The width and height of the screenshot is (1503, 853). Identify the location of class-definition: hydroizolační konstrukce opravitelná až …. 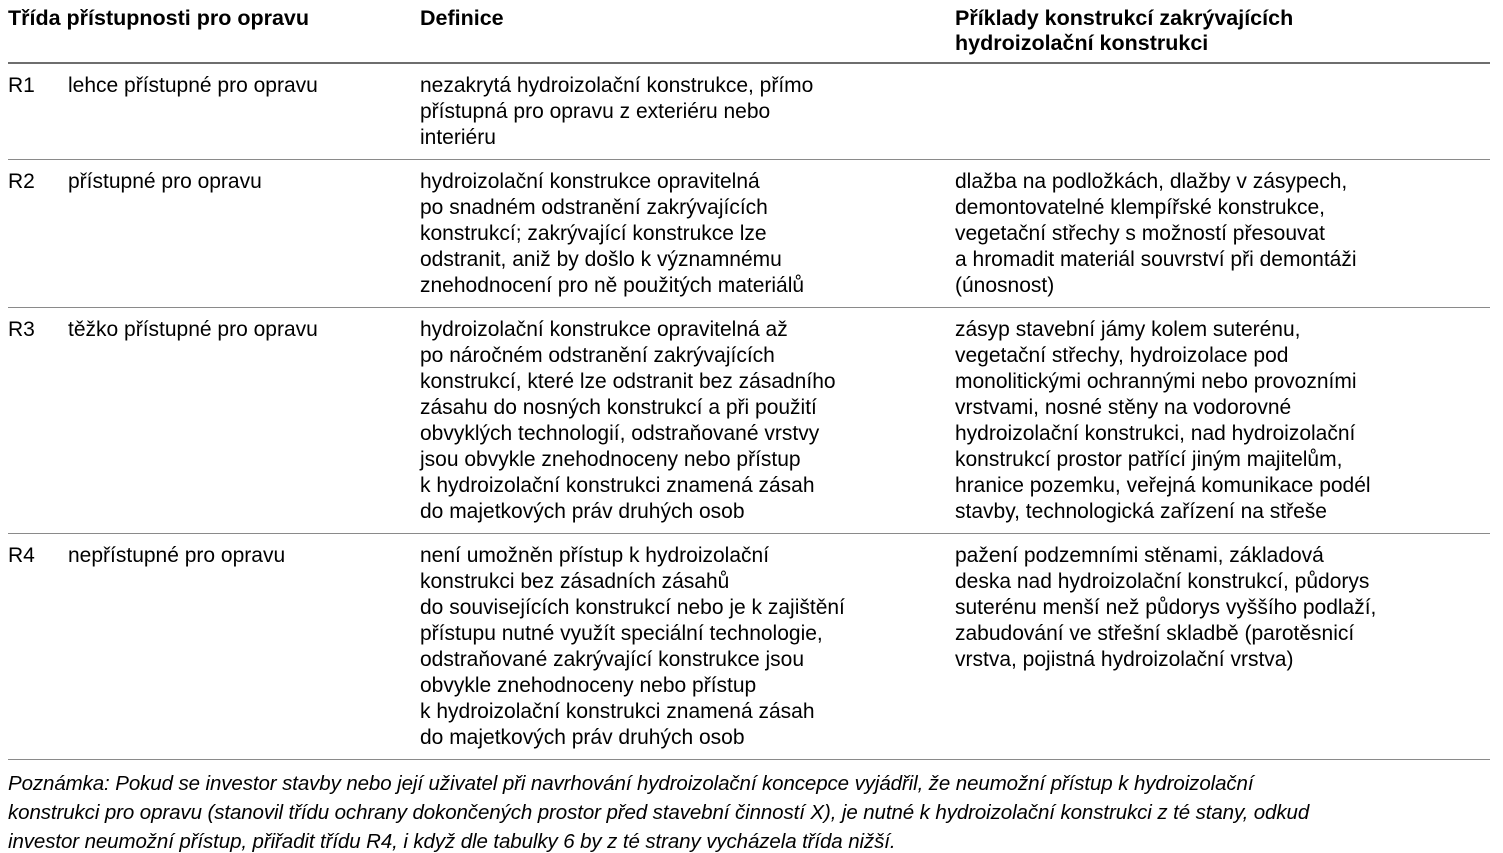
(628, 420).